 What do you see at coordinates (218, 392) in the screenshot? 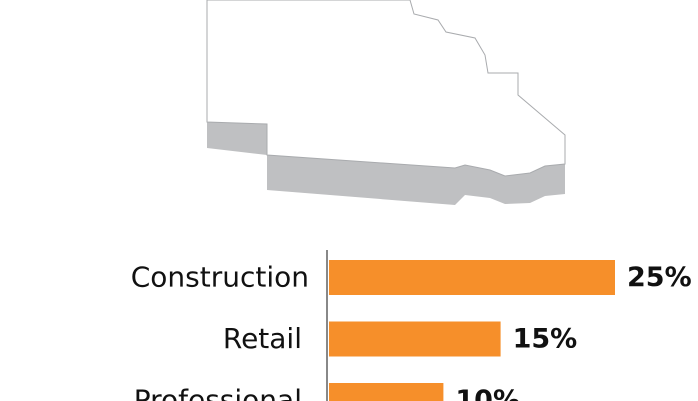
I see `category-label: Professional` at bounding box center [218, 392].